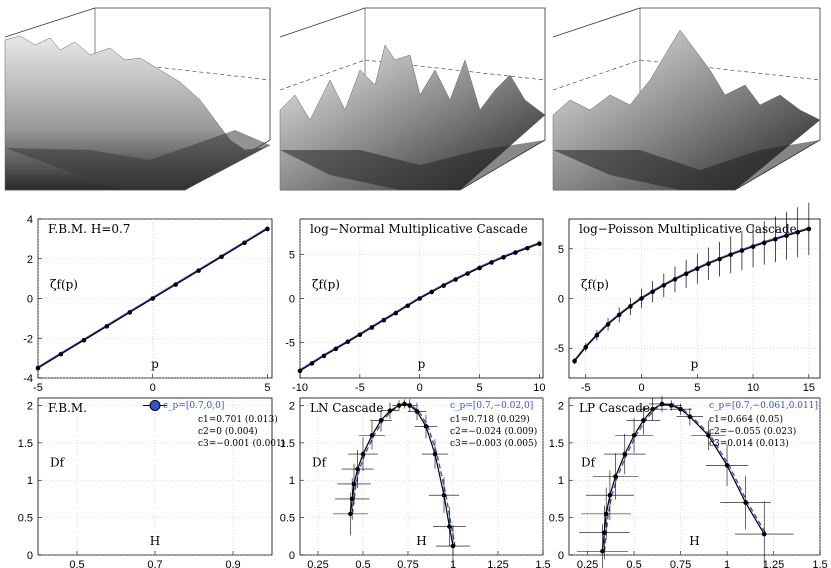  What do you see at coordinates (561, 250) in the screenshot?
I see `y-tick-label: 5` at bounding box center [561, 250].